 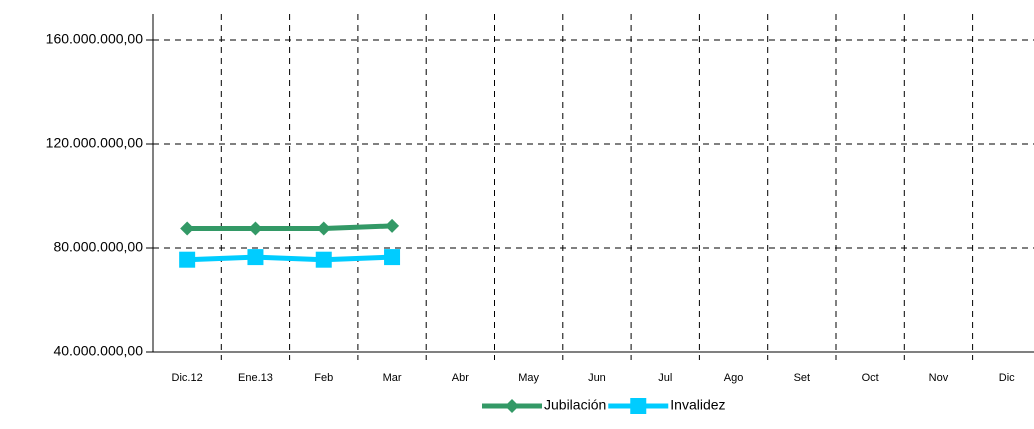 What do you see at coordinates (98, 247) in the screenshot?
I see `y-tick-label: 80.000.000,00` at bounding box center [98, 247].